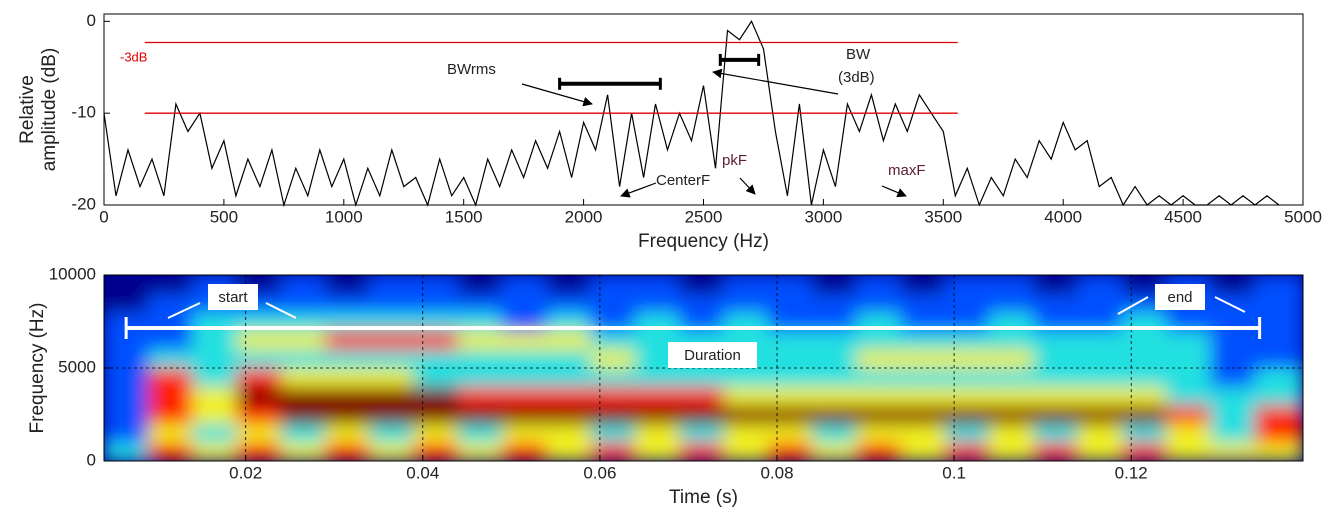 This screenshot has height=513, width=1325. I want to click on x-tick-label: 0.02, so click(245, 472).